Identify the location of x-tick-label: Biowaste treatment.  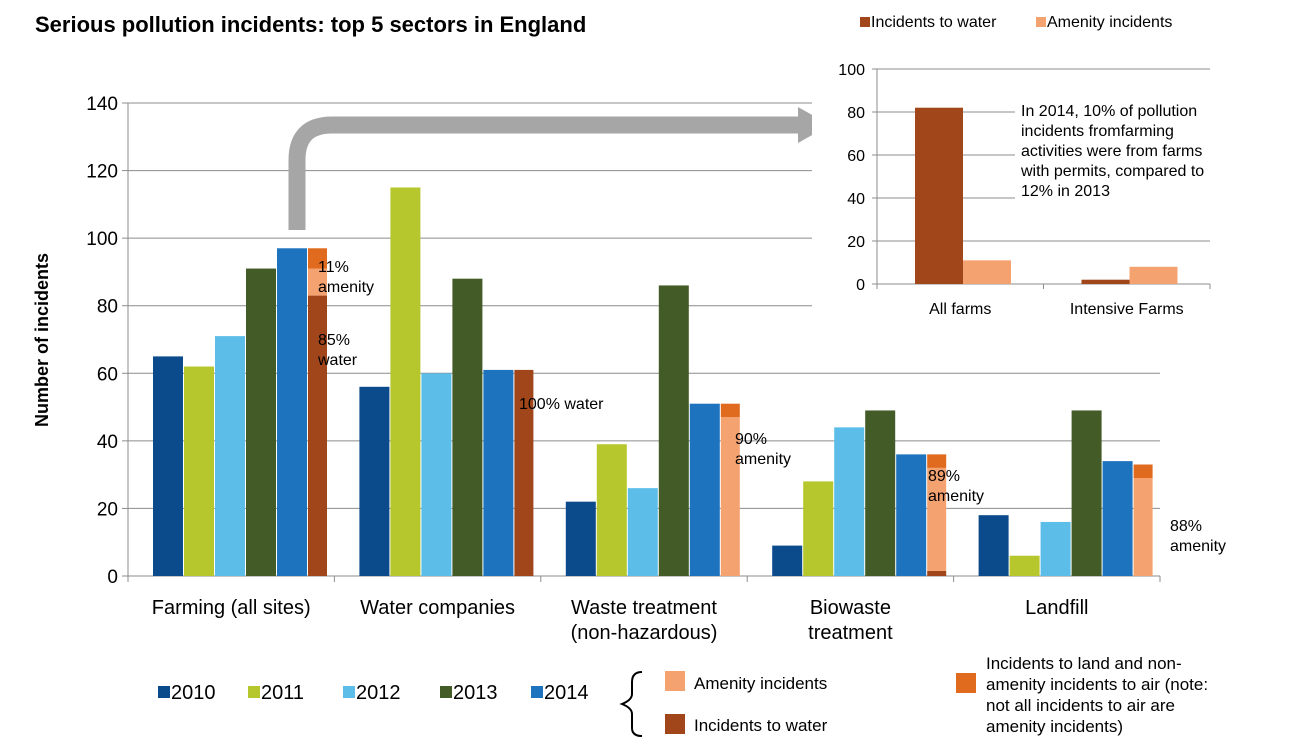
(850, 620).